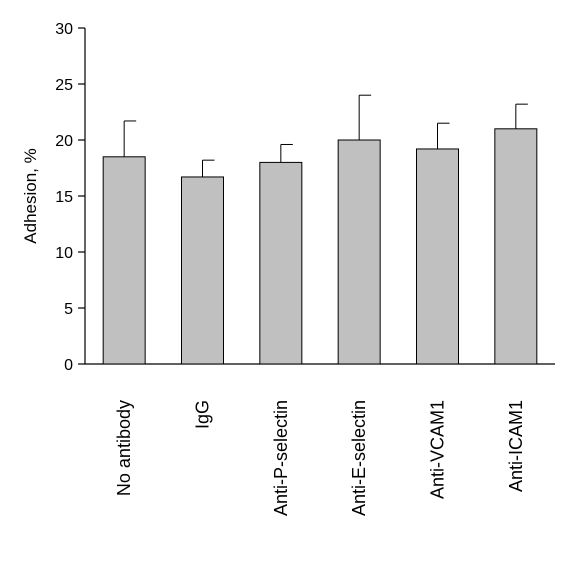 This screenshot has width=582, height=569. Describe the element at coordinates (68, 365) in the screenshot. I see `y-tick-label: 0` at that location.